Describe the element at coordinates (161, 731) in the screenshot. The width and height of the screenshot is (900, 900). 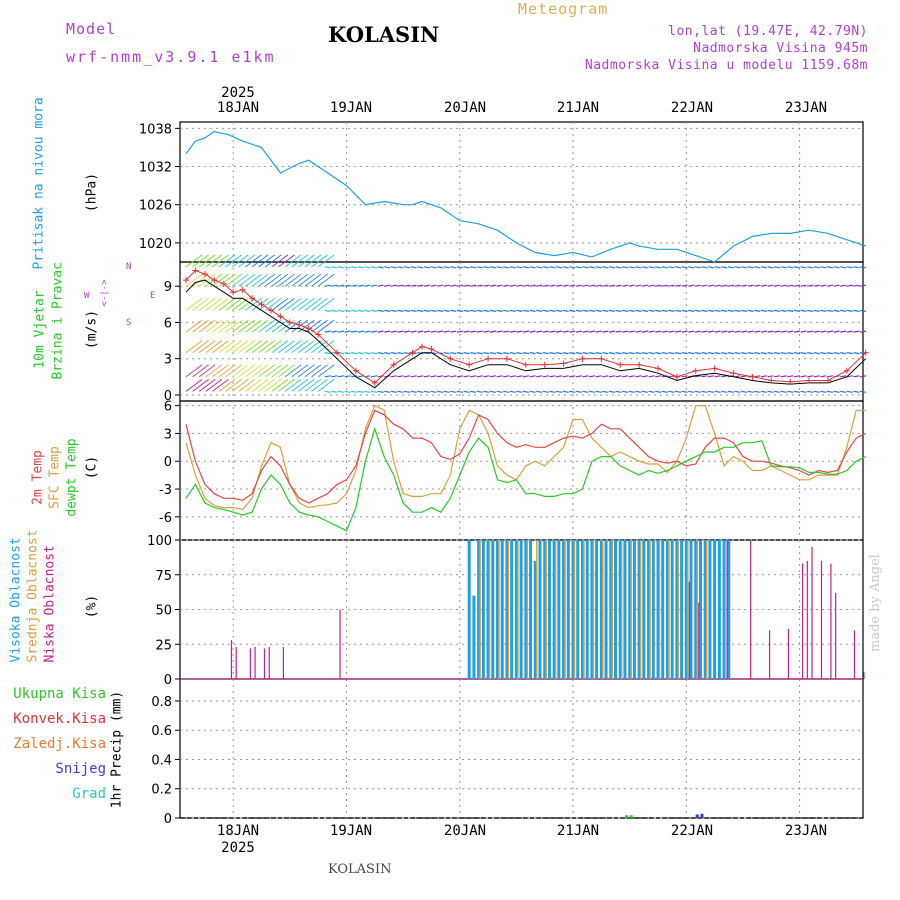
I see `ytick-label-4-3: 0.6` at that location.